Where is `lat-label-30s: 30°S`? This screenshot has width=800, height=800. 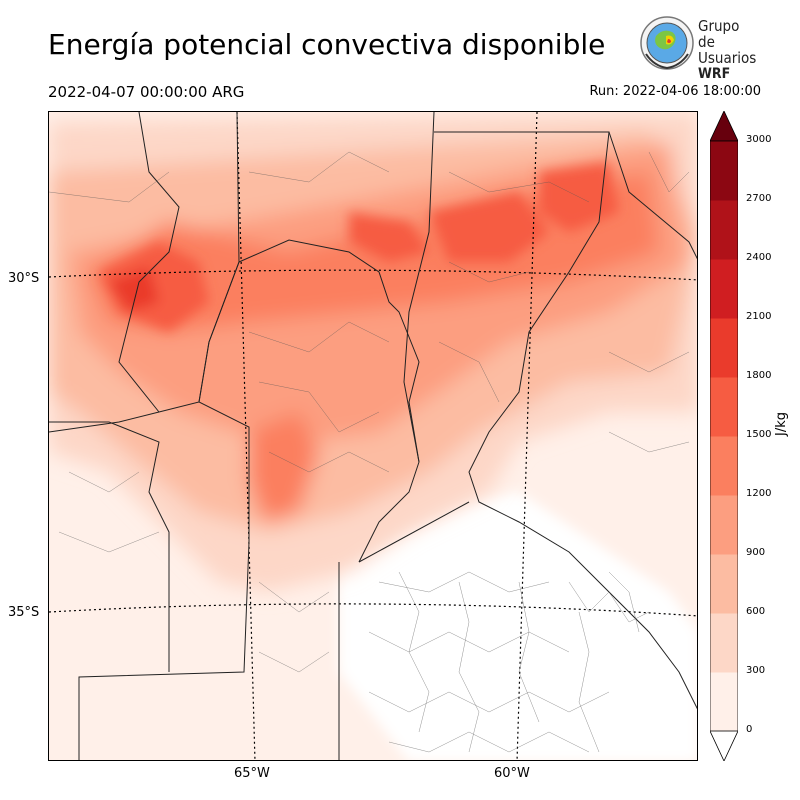 lat-label-30s: 30°S is located at coordinates (24, 278).